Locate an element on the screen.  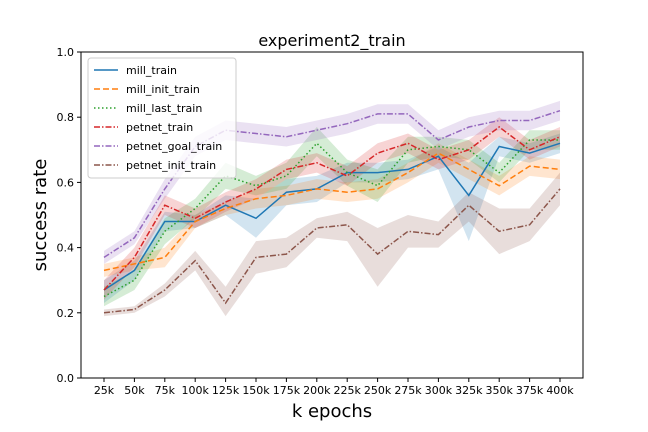
x-tick-label: 75k is located at coordinates (165, 390).